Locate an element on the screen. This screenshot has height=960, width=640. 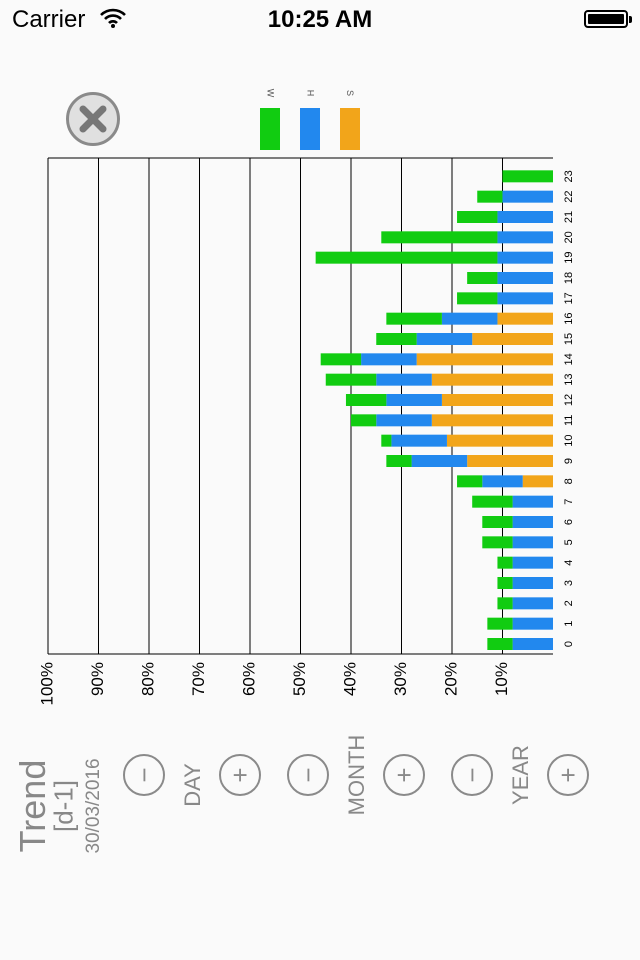
status-time: 10:25 AM is located at coordinates (320, 19).